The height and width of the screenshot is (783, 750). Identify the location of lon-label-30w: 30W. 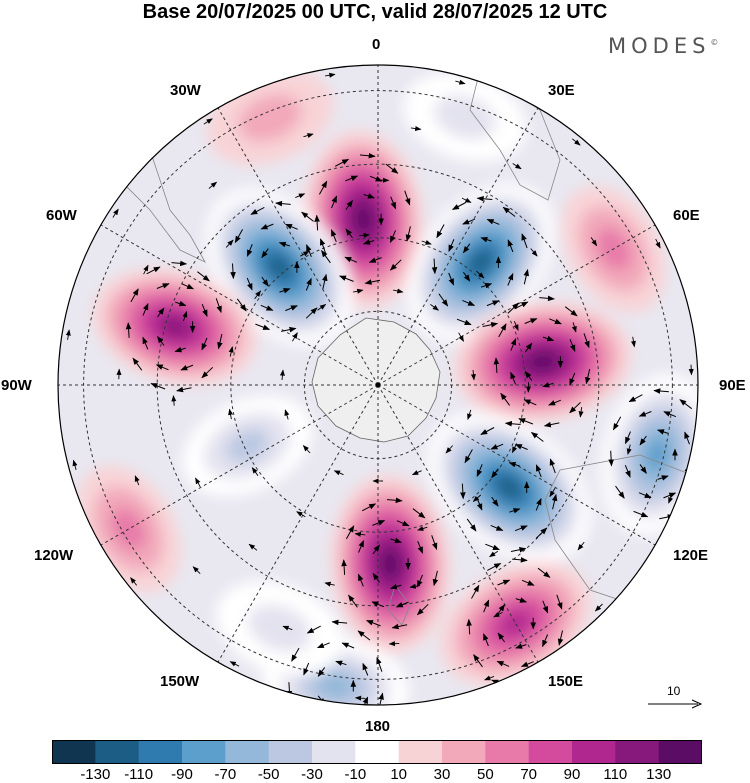
(185, 90).